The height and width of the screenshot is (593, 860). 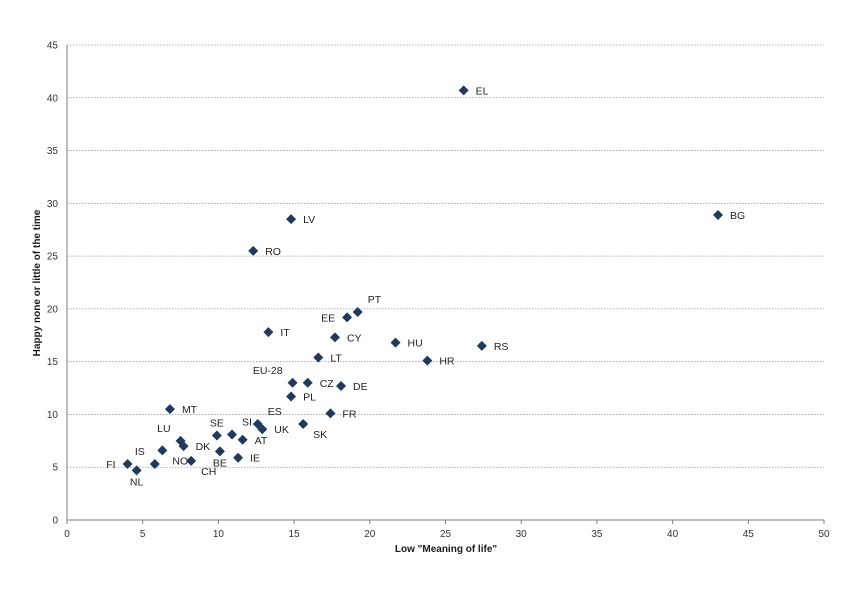 What do you see at coordinates (309, 220) in the screenshot?
I see `point-label-lv: LV` at bounding box center [309, 220].